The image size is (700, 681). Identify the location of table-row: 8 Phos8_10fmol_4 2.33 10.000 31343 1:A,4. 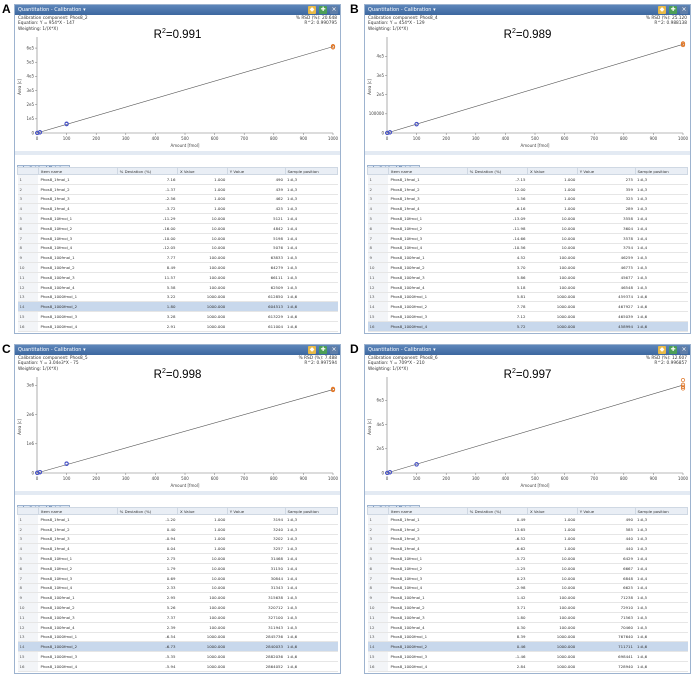
(177, 588).